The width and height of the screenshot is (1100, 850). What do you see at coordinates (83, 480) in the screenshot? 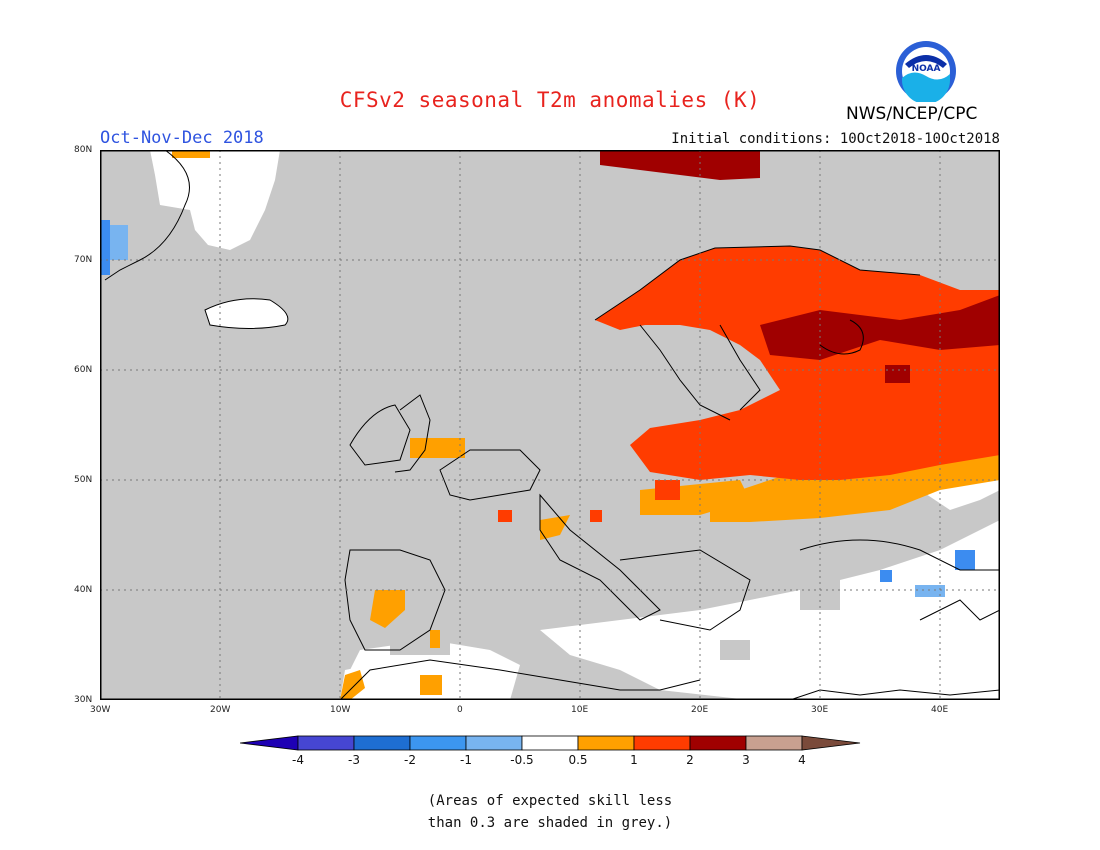
I see `lat-label: 50N` at bounding box center [83, 480].